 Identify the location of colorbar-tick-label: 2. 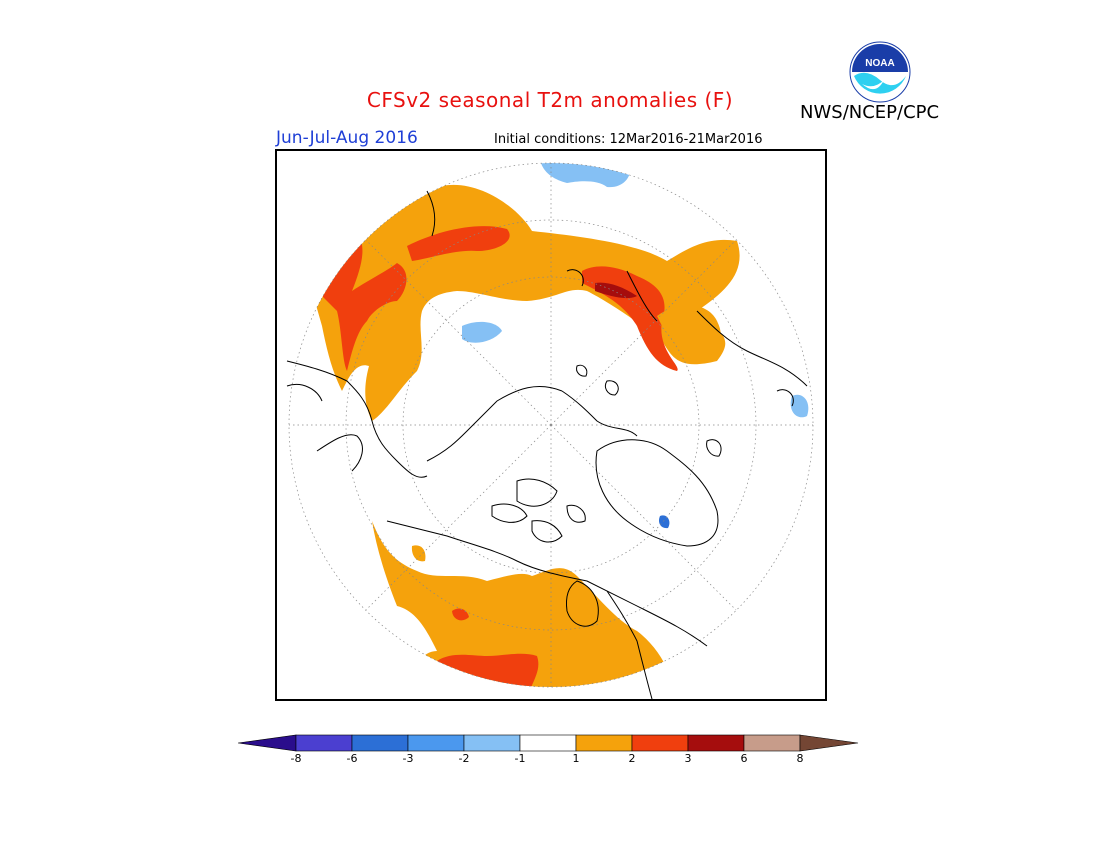
(632, 758).